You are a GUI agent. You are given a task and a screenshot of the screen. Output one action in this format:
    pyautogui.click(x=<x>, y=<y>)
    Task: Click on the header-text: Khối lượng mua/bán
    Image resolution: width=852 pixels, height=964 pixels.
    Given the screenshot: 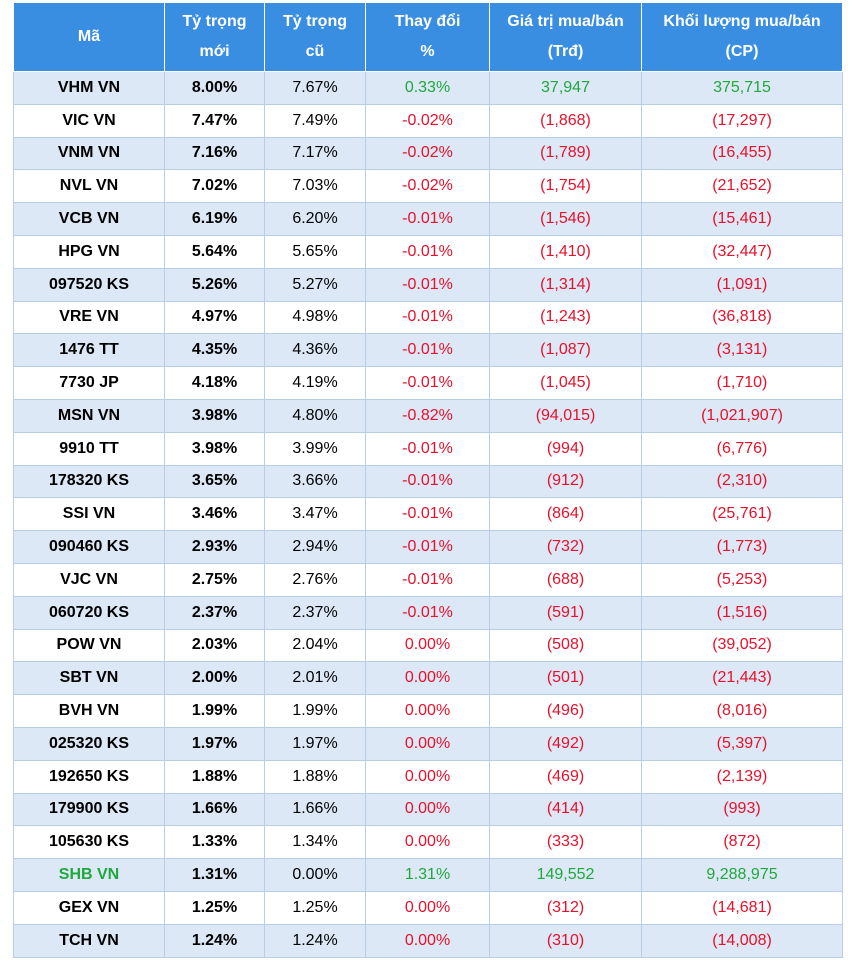 What is the action you would take?
    pyautogui.click(x=742, y=21)
    